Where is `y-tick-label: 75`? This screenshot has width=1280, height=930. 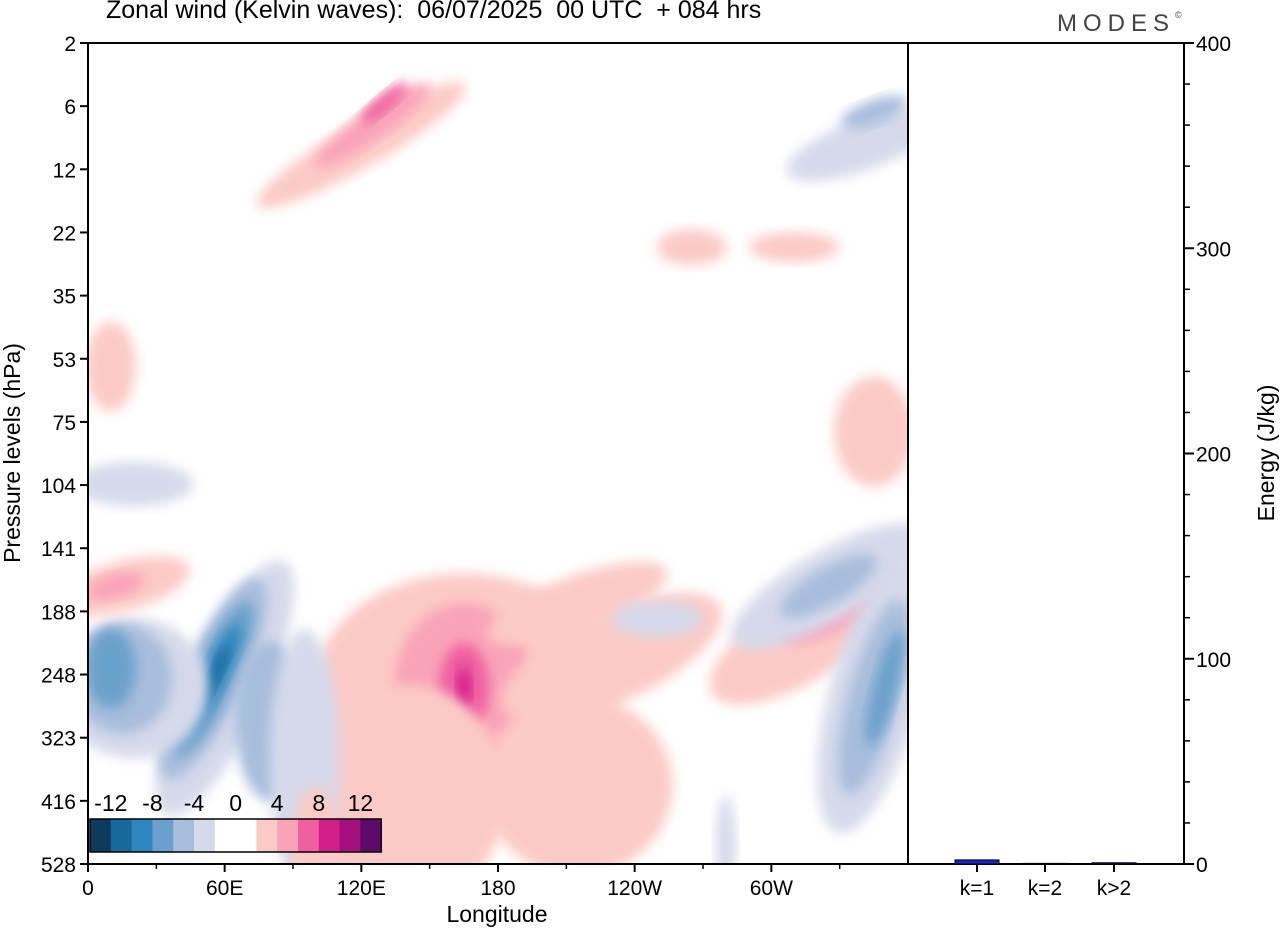
y-tick-label: 75 is located at coordinates (64, 423).